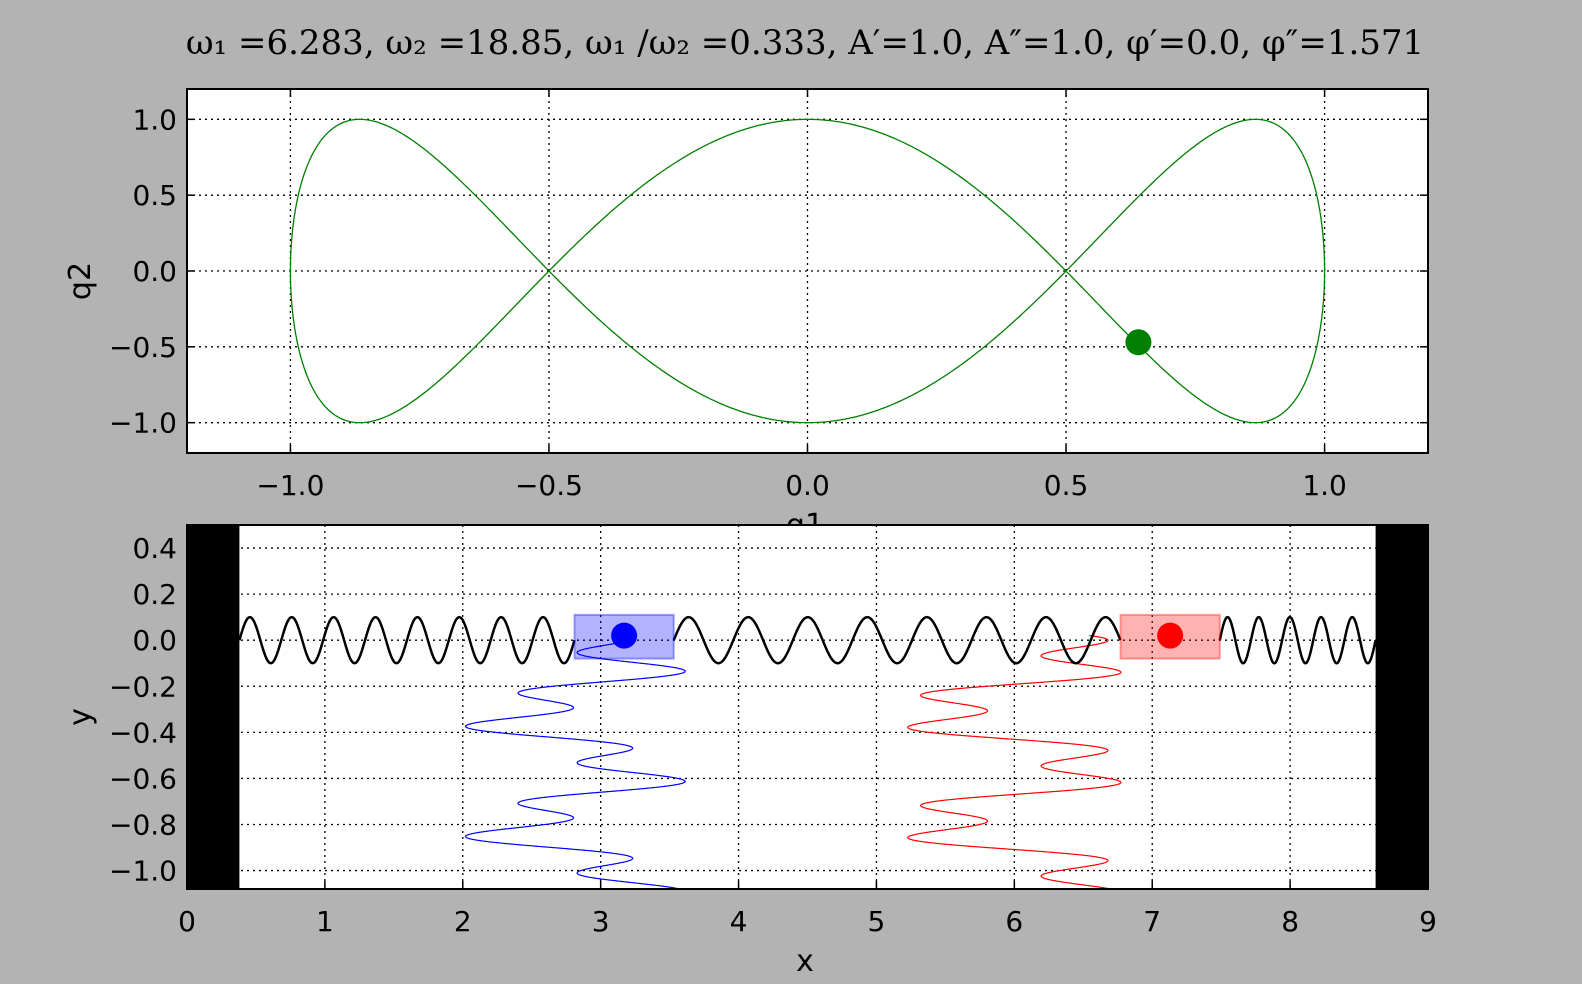  Describe the element at coordinates (154, 548) in the screenshot. I see `y-tick-label: 0.4` at that location.